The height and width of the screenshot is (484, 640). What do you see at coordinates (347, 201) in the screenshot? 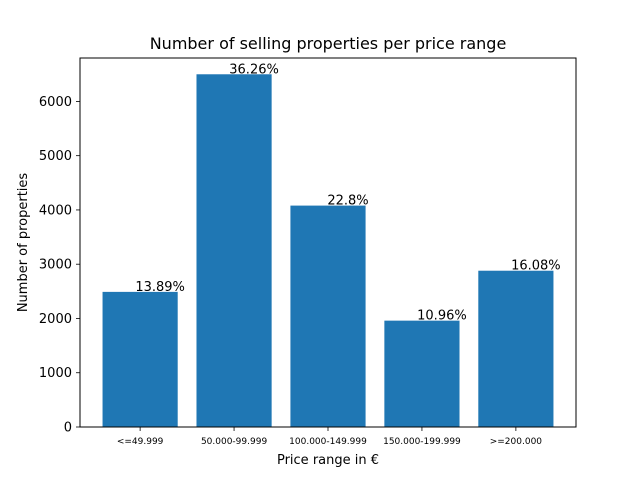
I see `data-label-3: 22.8%` at bounding box center [347, 201].